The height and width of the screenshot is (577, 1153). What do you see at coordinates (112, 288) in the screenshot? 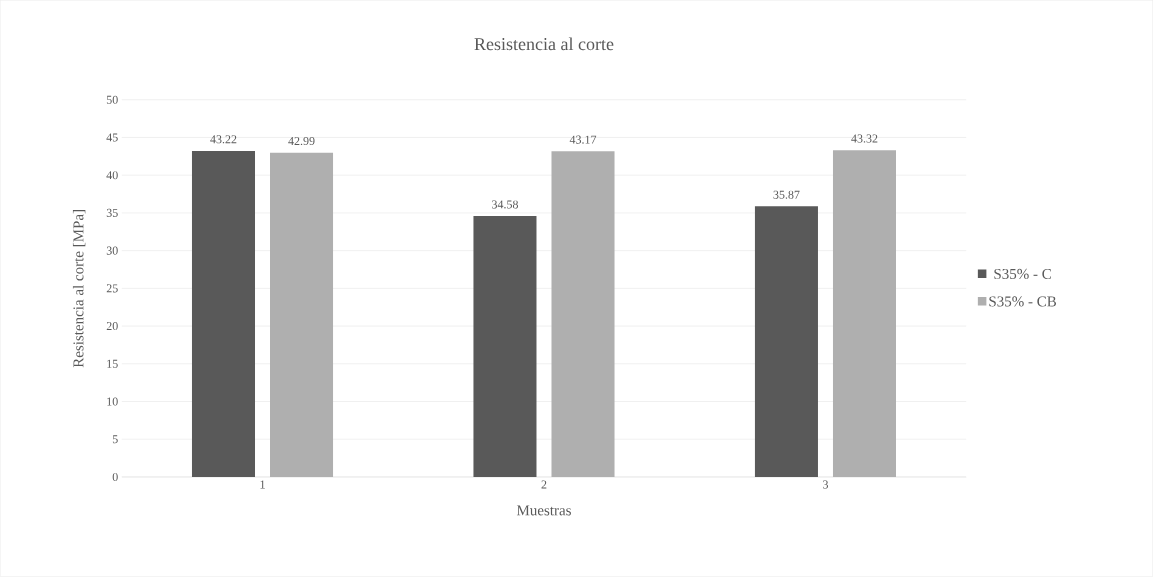
I see `y-tick-label: 25` at bounding box center [112, 288].